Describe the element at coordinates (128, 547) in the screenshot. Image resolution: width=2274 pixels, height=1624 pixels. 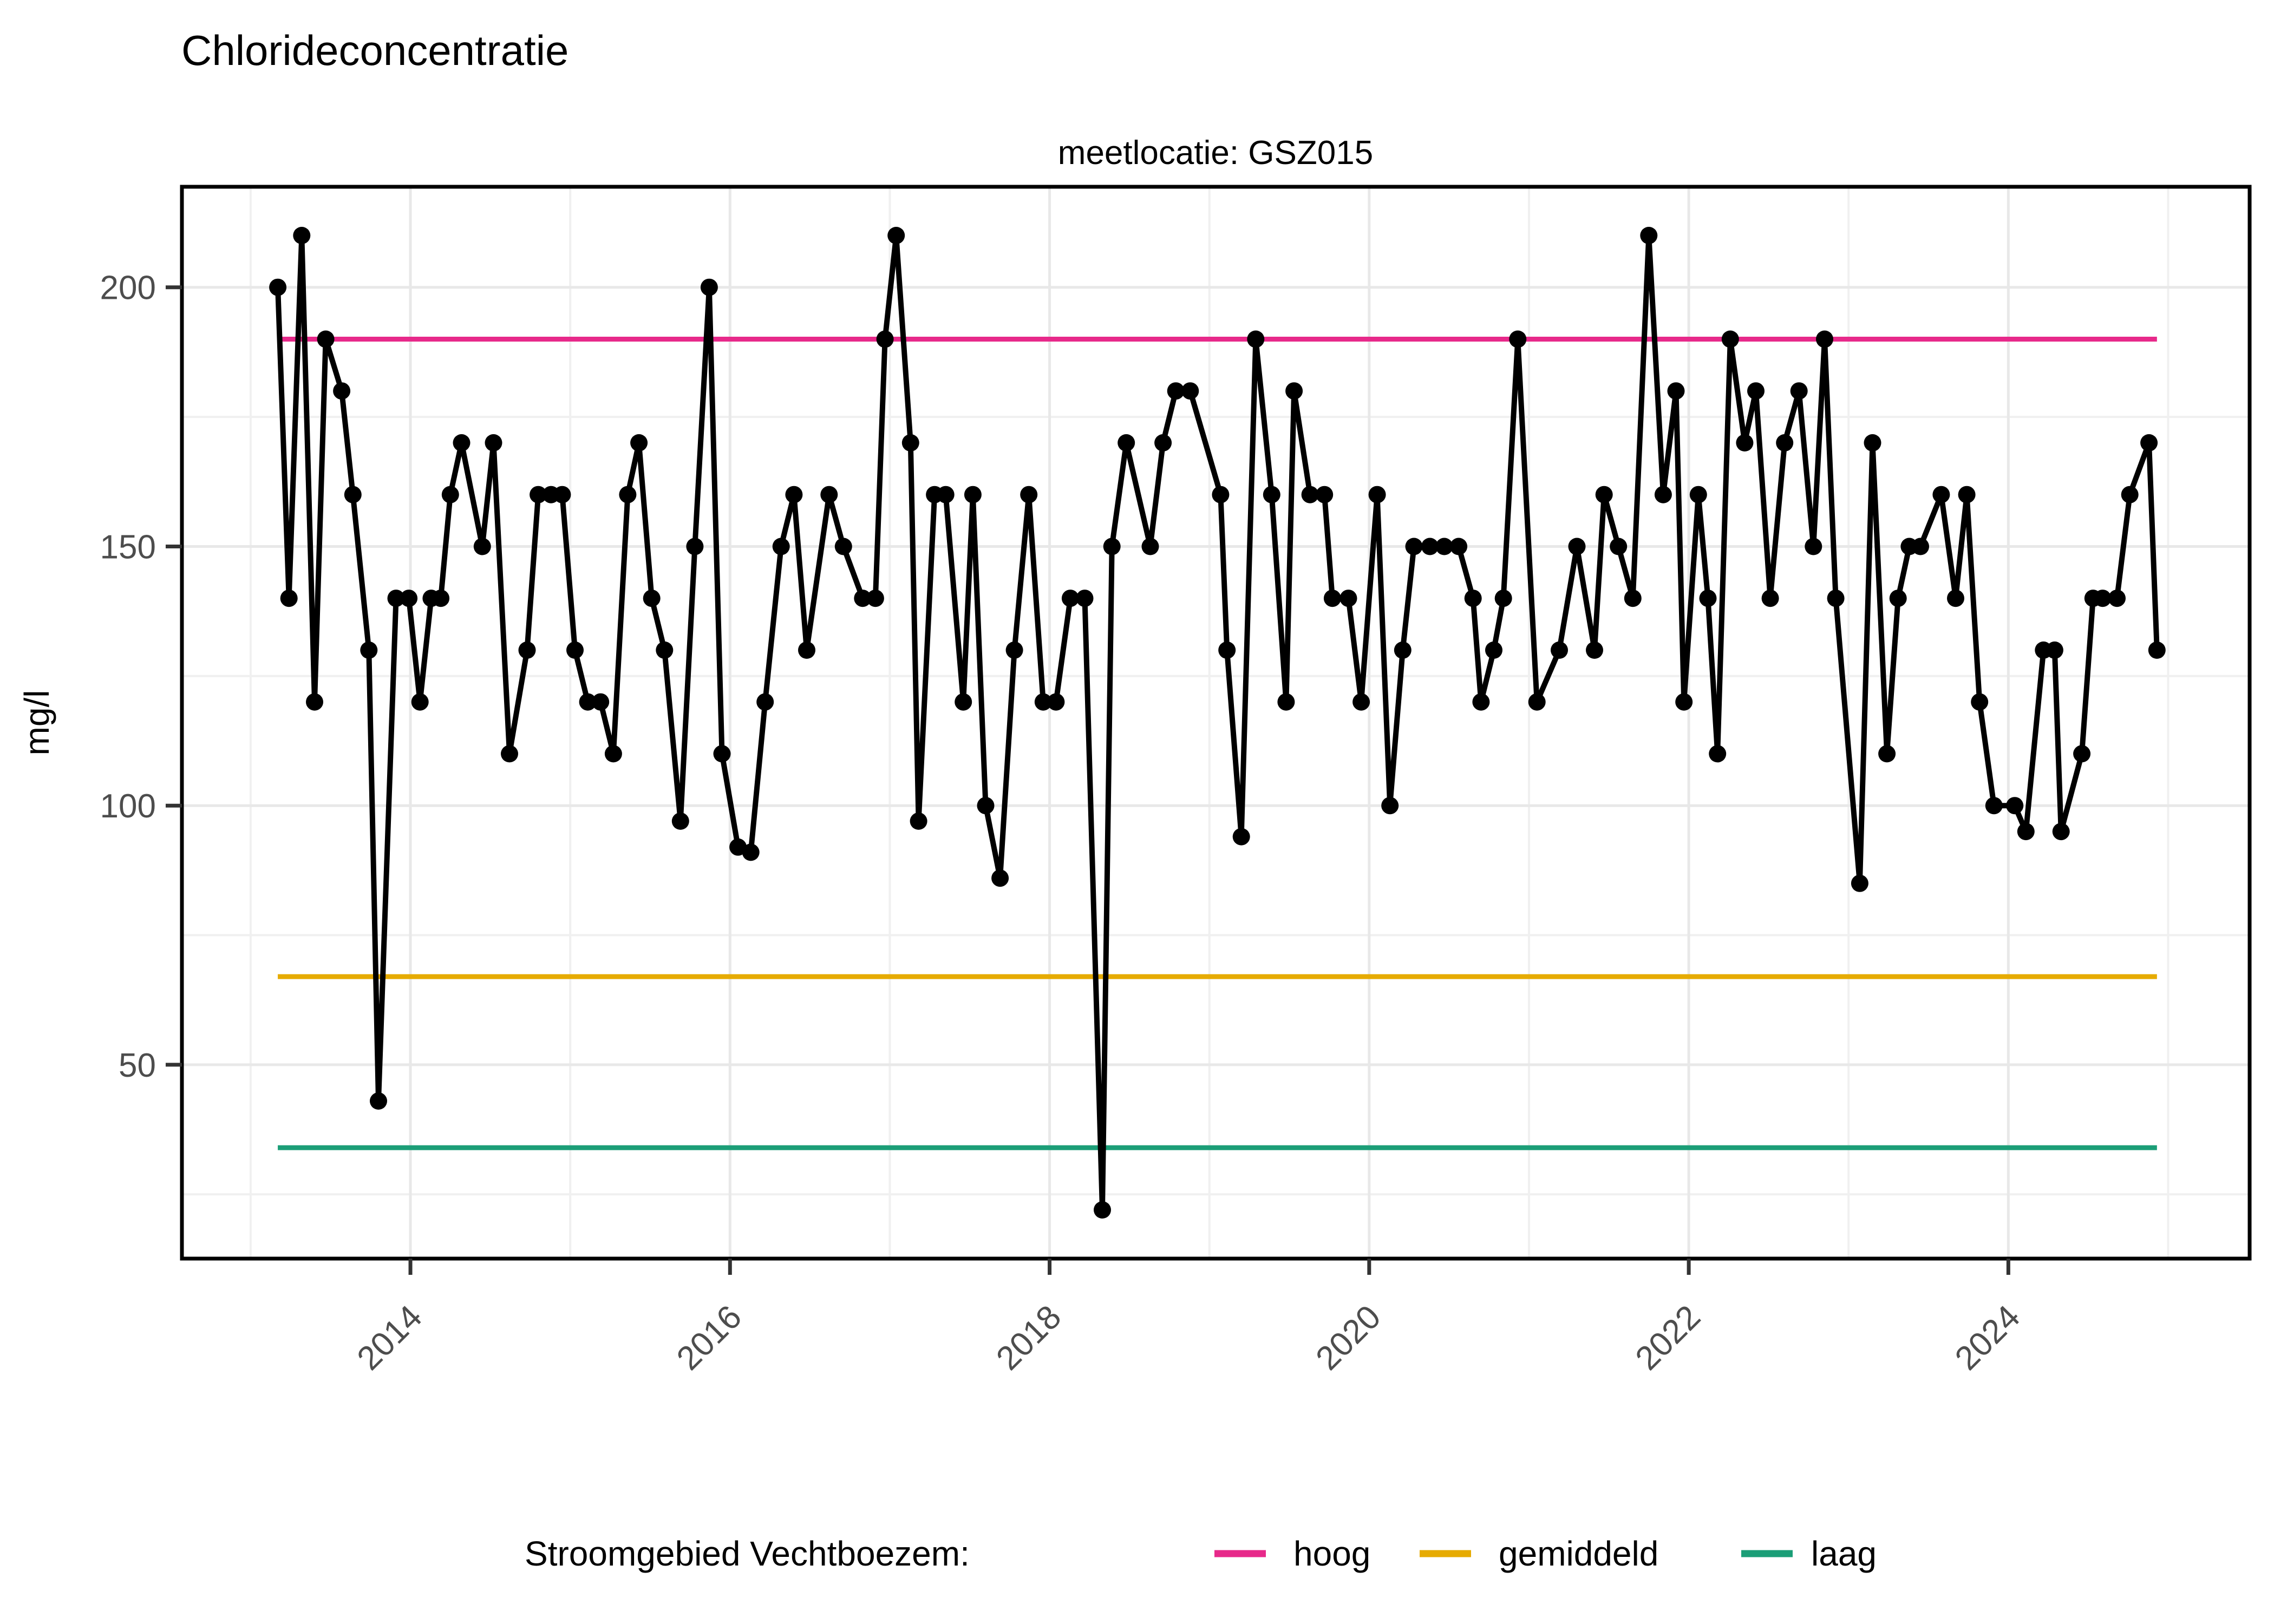
I see `y-tick-label-150: 150` at that location.